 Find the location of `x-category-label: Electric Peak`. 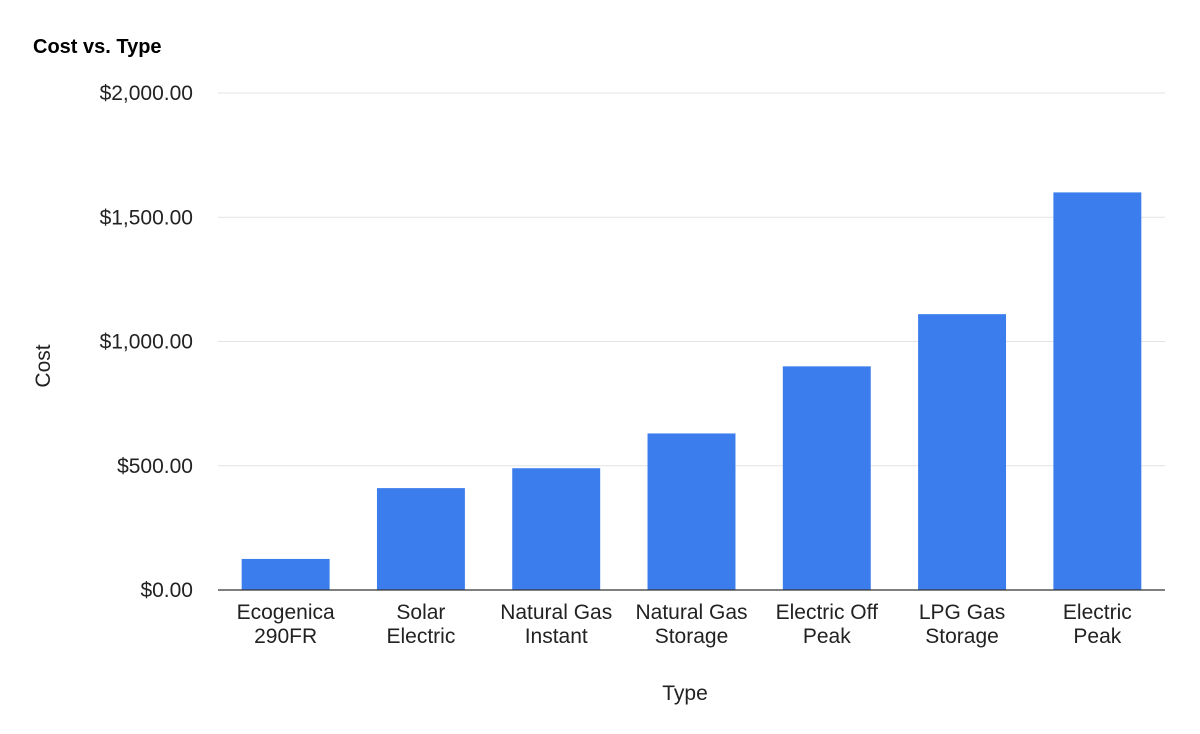

x-category-label: Electric Peak is located at coordinates (1097, 624).